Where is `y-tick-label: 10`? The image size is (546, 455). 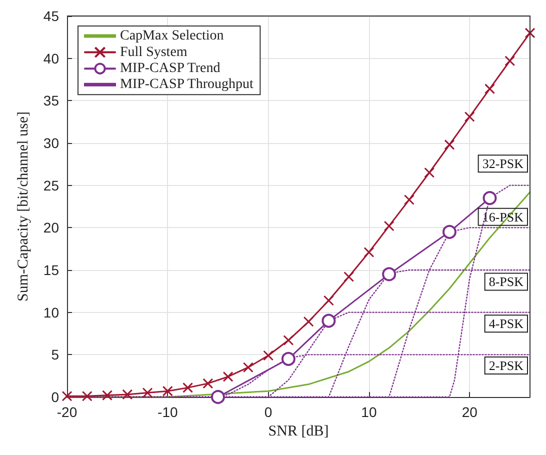 y-tick-label: 10 is located at coordinates (51, 312).